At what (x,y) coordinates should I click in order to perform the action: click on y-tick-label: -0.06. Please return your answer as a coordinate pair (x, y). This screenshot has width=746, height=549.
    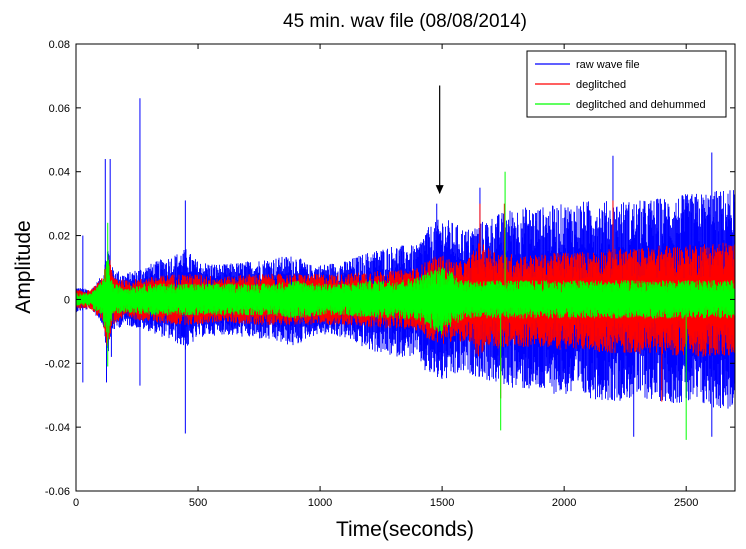
    Looking at the image, I should click on (57, 492).